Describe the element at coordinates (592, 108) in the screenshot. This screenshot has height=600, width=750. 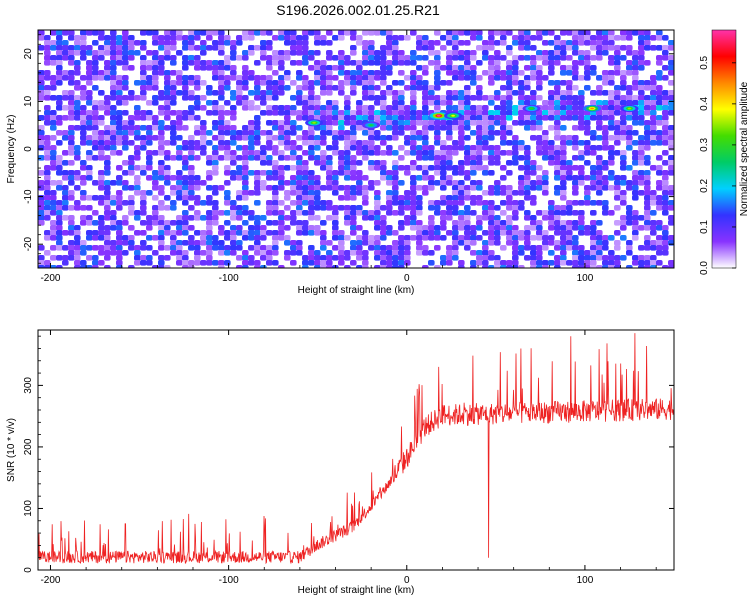
I see `spectrogram-peak` at that location.